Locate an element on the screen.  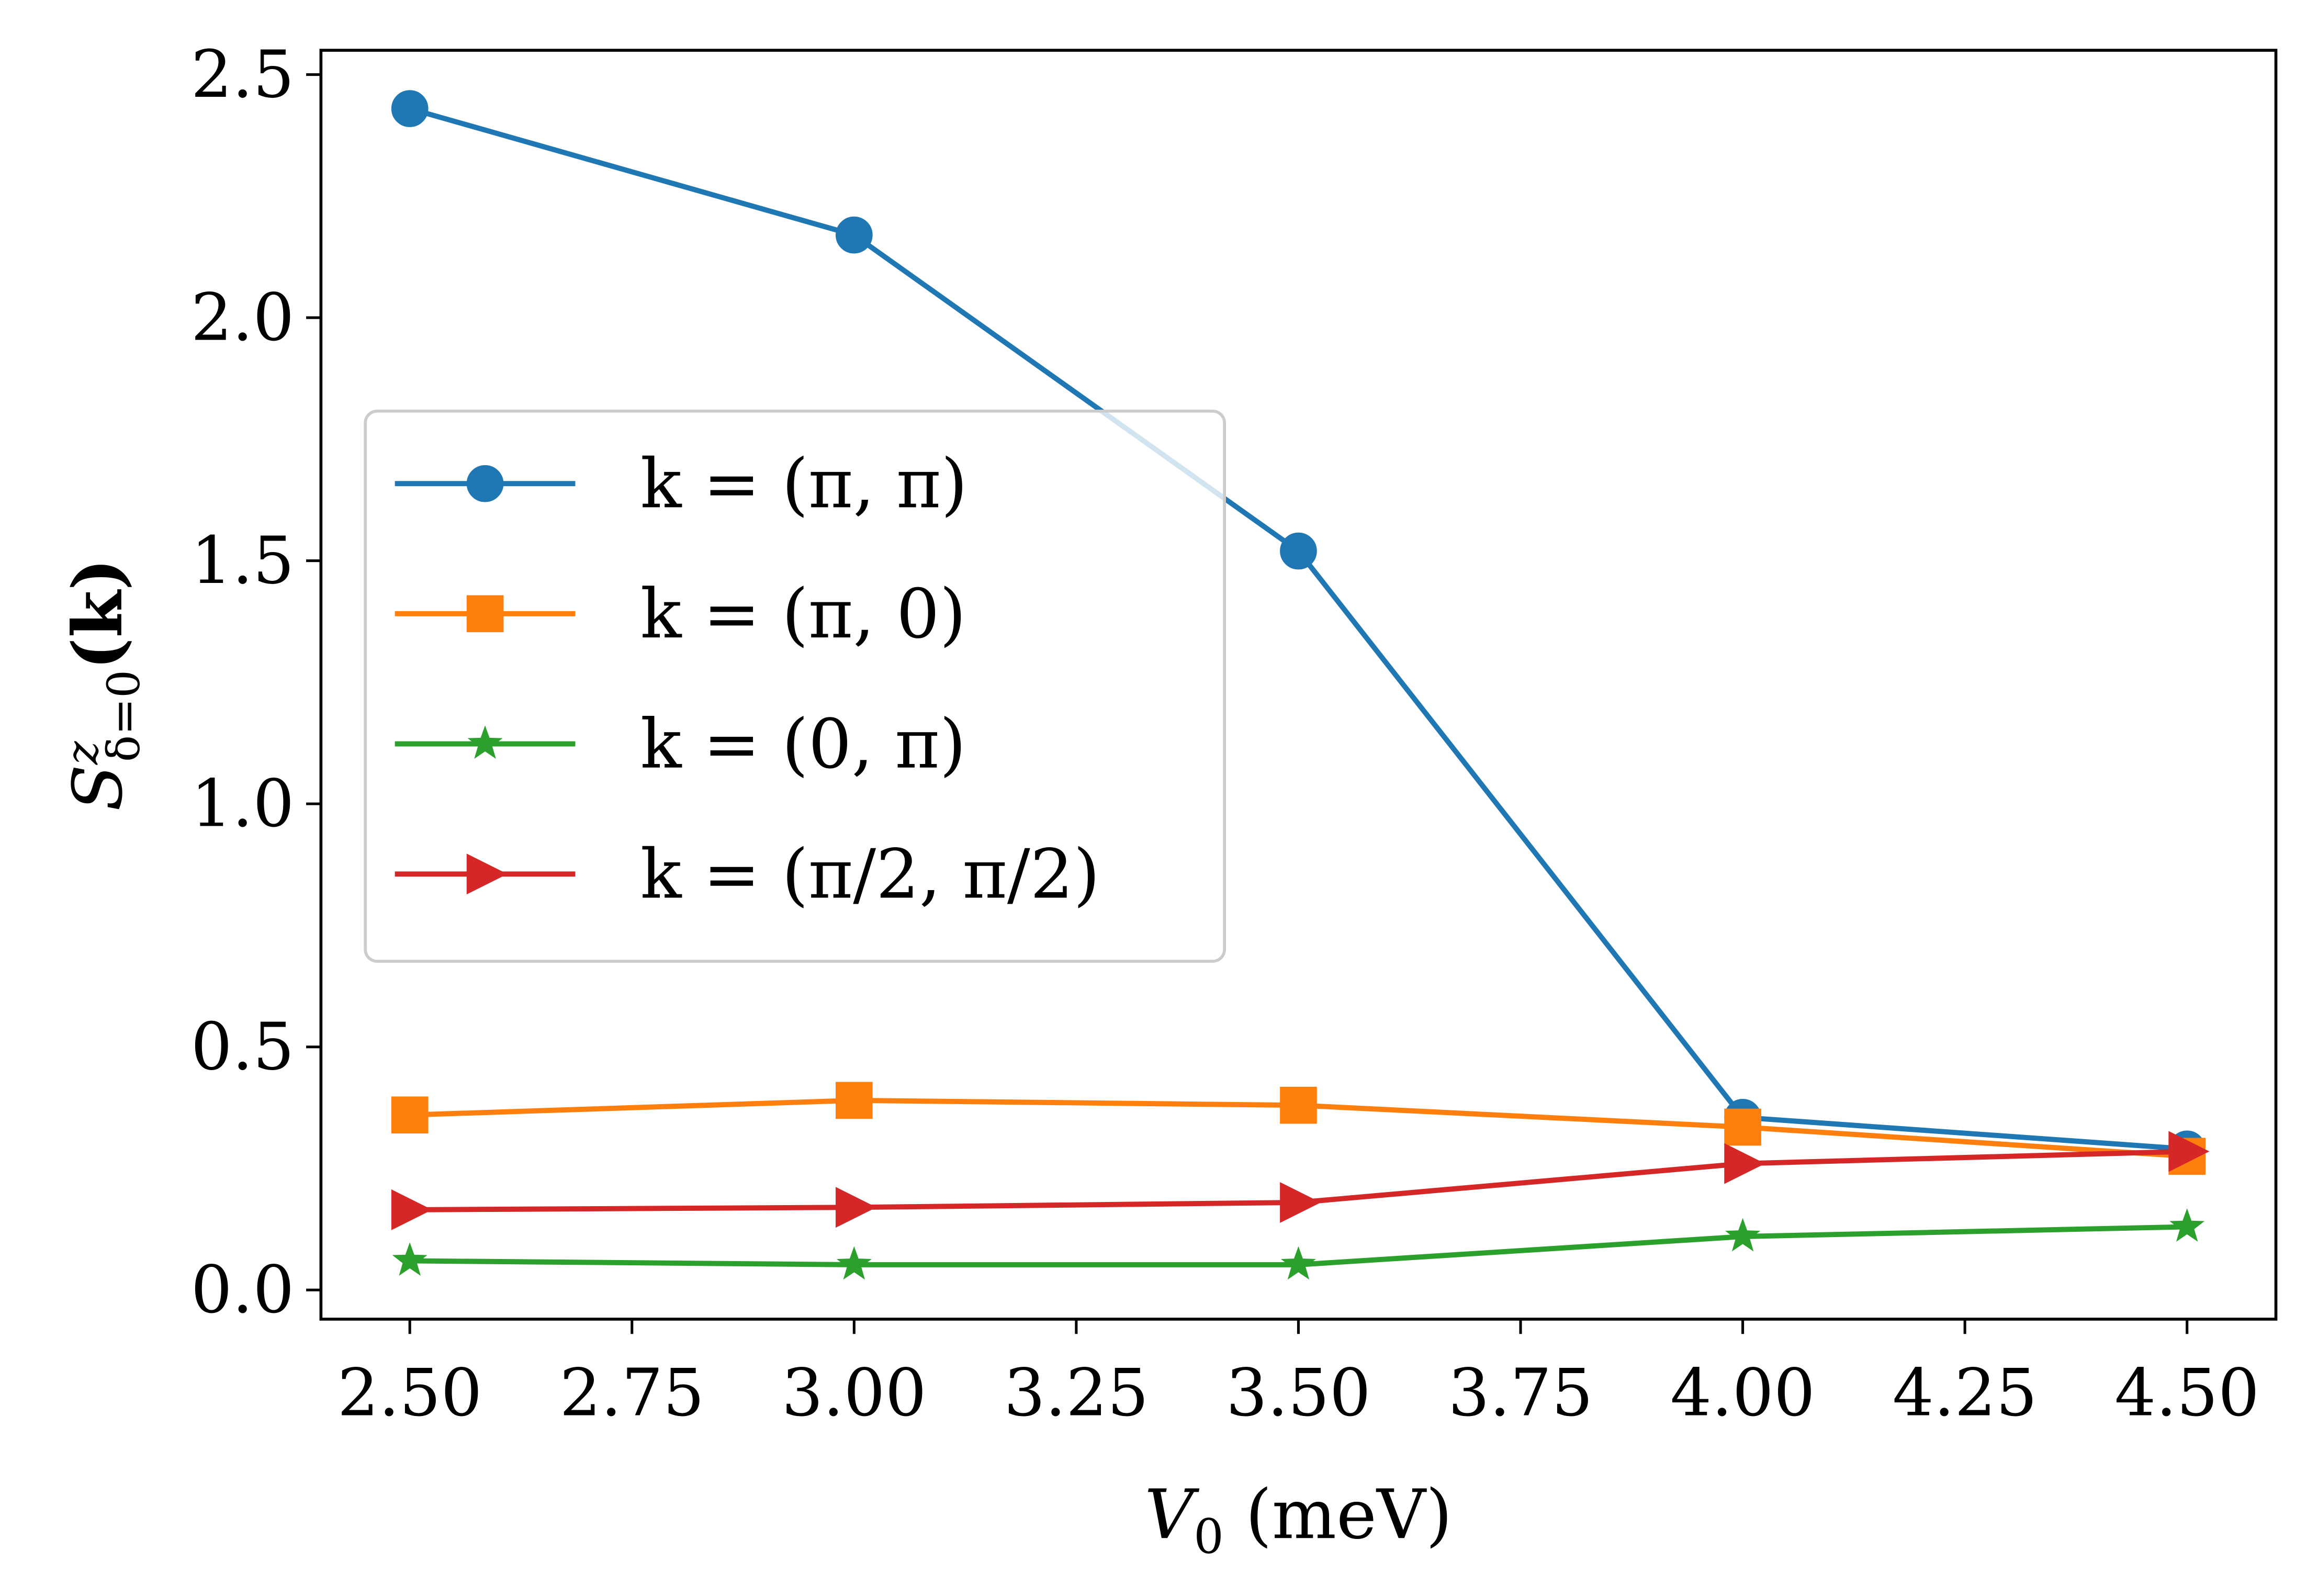
legend-label: k = (0, π) is located at coordinates (803, 744).